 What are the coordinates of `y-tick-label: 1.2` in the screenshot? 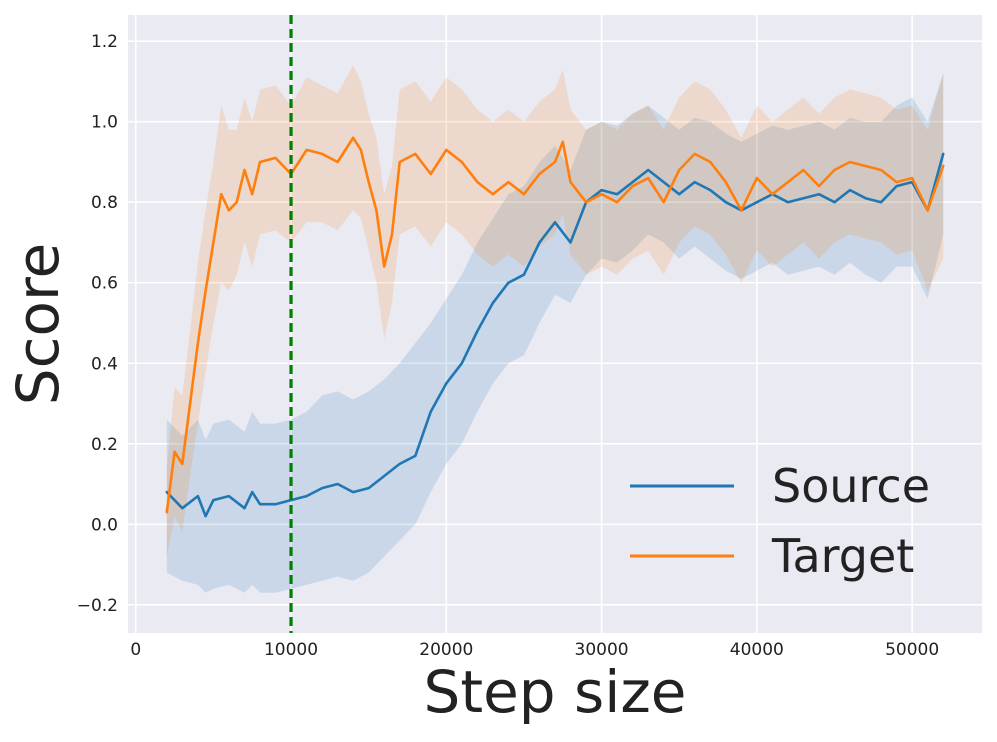 It's located at (104, 42).